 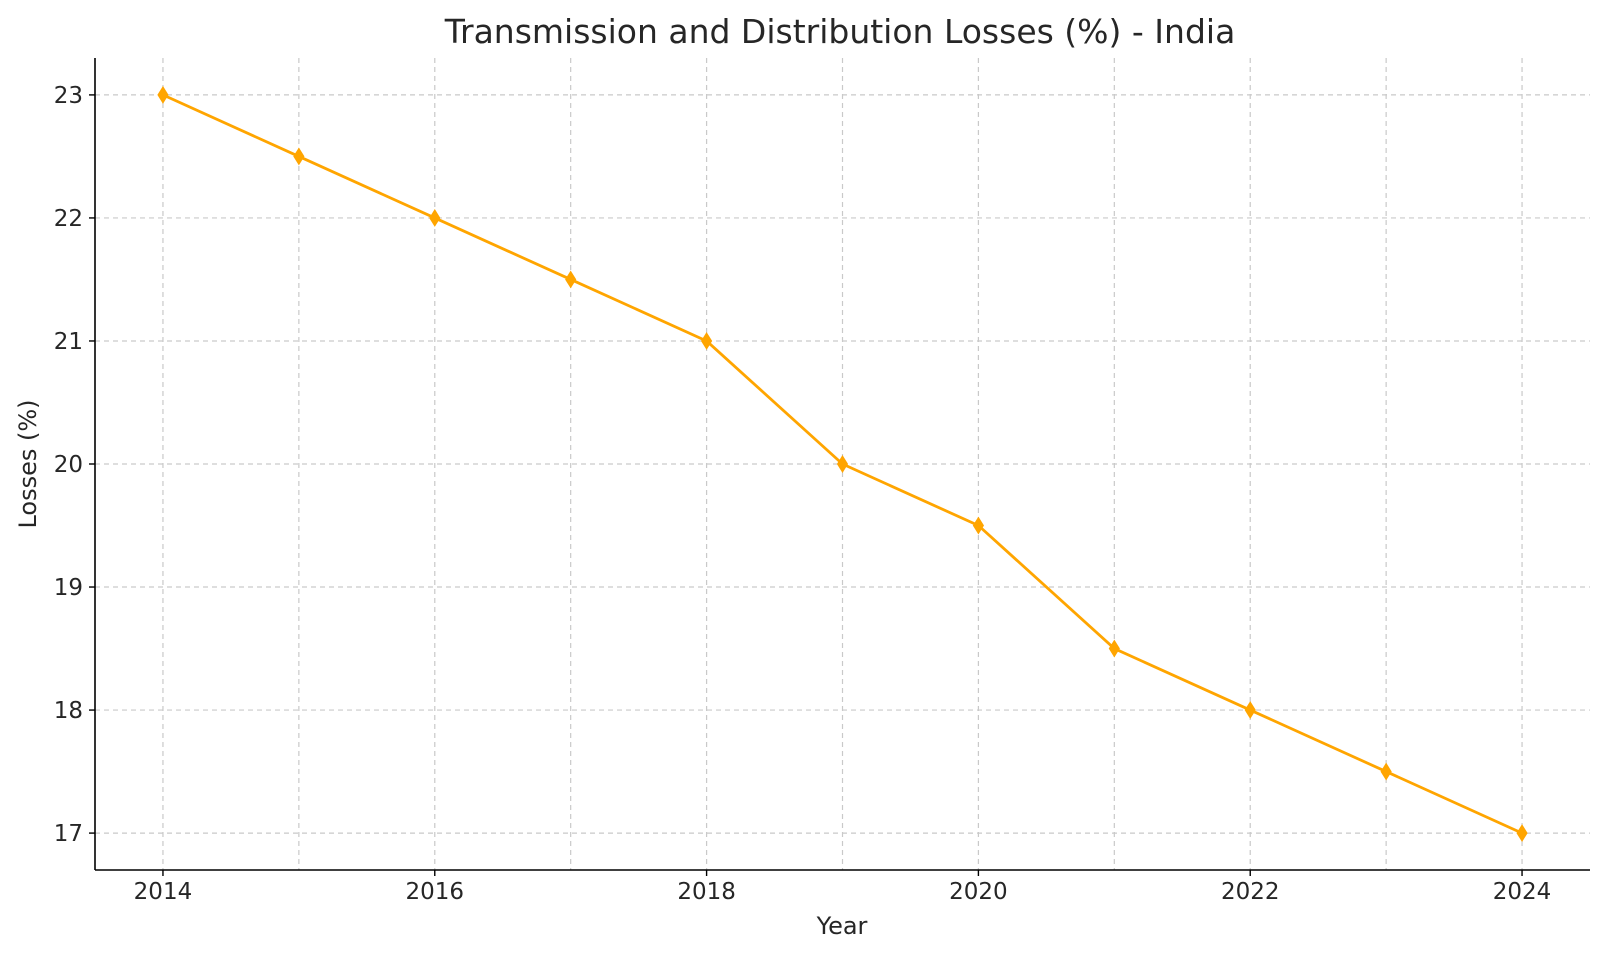 What do you see at coordinates (706, 892) in the screenshot?
I see `x-tick-label: 2018` at bounding box center [706, 892].